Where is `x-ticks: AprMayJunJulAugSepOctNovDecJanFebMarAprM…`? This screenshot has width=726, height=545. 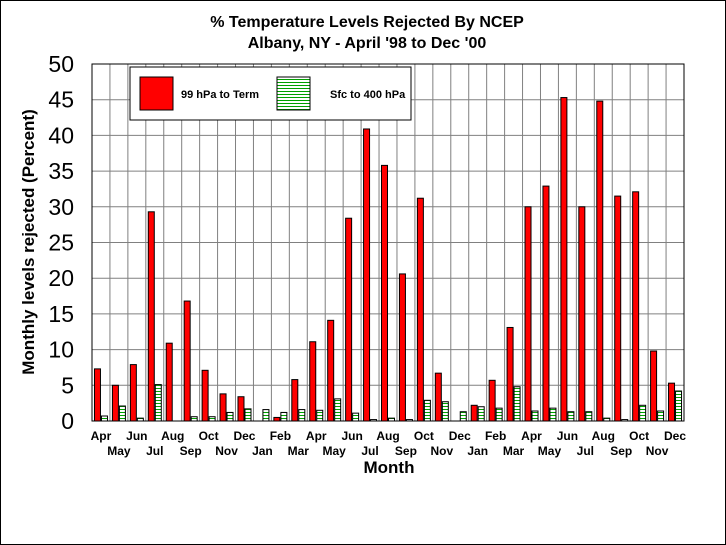 x-ticks: AprMayJunJulAugSepOctNovDecJanFebMarAprM… is located at coordinates (389, 443).